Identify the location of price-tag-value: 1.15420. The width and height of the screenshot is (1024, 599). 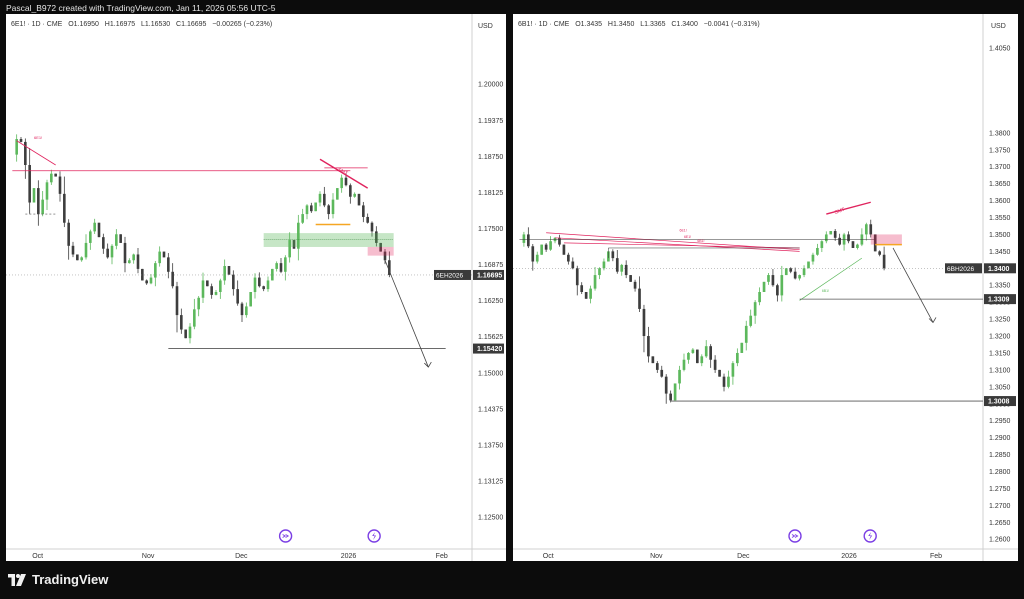
(489, 349).